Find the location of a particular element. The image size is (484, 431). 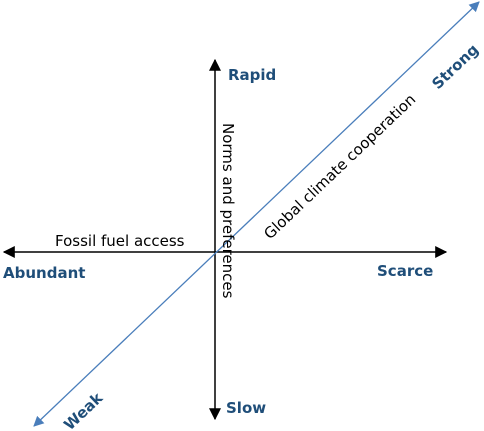

pole-label: Rapid is located at coordinates (252, 75).